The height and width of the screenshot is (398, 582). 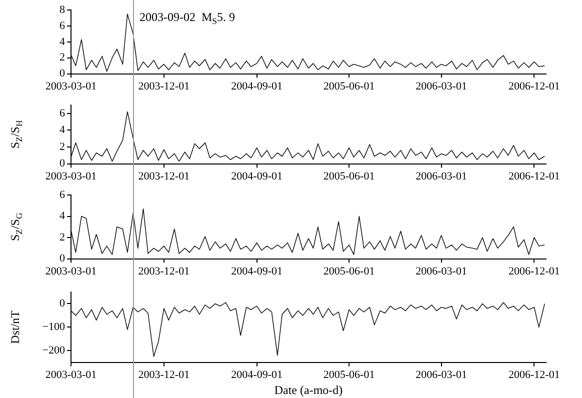 What do you see at coordinates (63, 10) in the screenshot?
I see `y-tick-label: 8` at bounding box center [63, 10].